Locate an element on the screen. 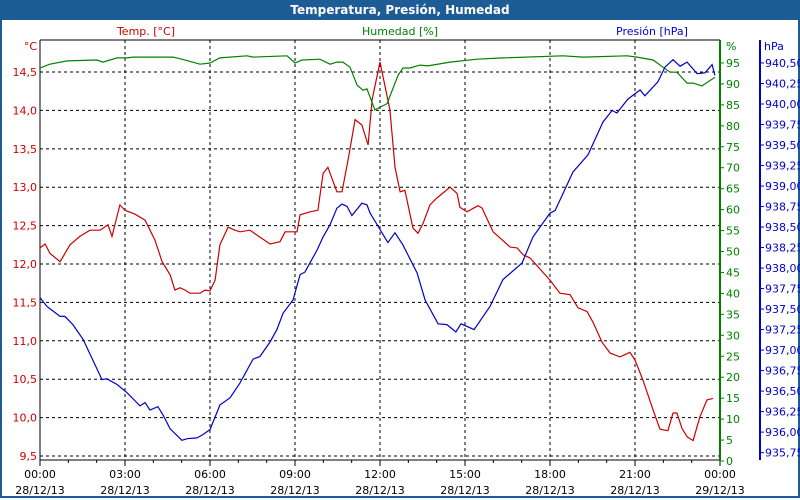  pressure-tick-label: 938,00 is located at coordinates (782, 268).